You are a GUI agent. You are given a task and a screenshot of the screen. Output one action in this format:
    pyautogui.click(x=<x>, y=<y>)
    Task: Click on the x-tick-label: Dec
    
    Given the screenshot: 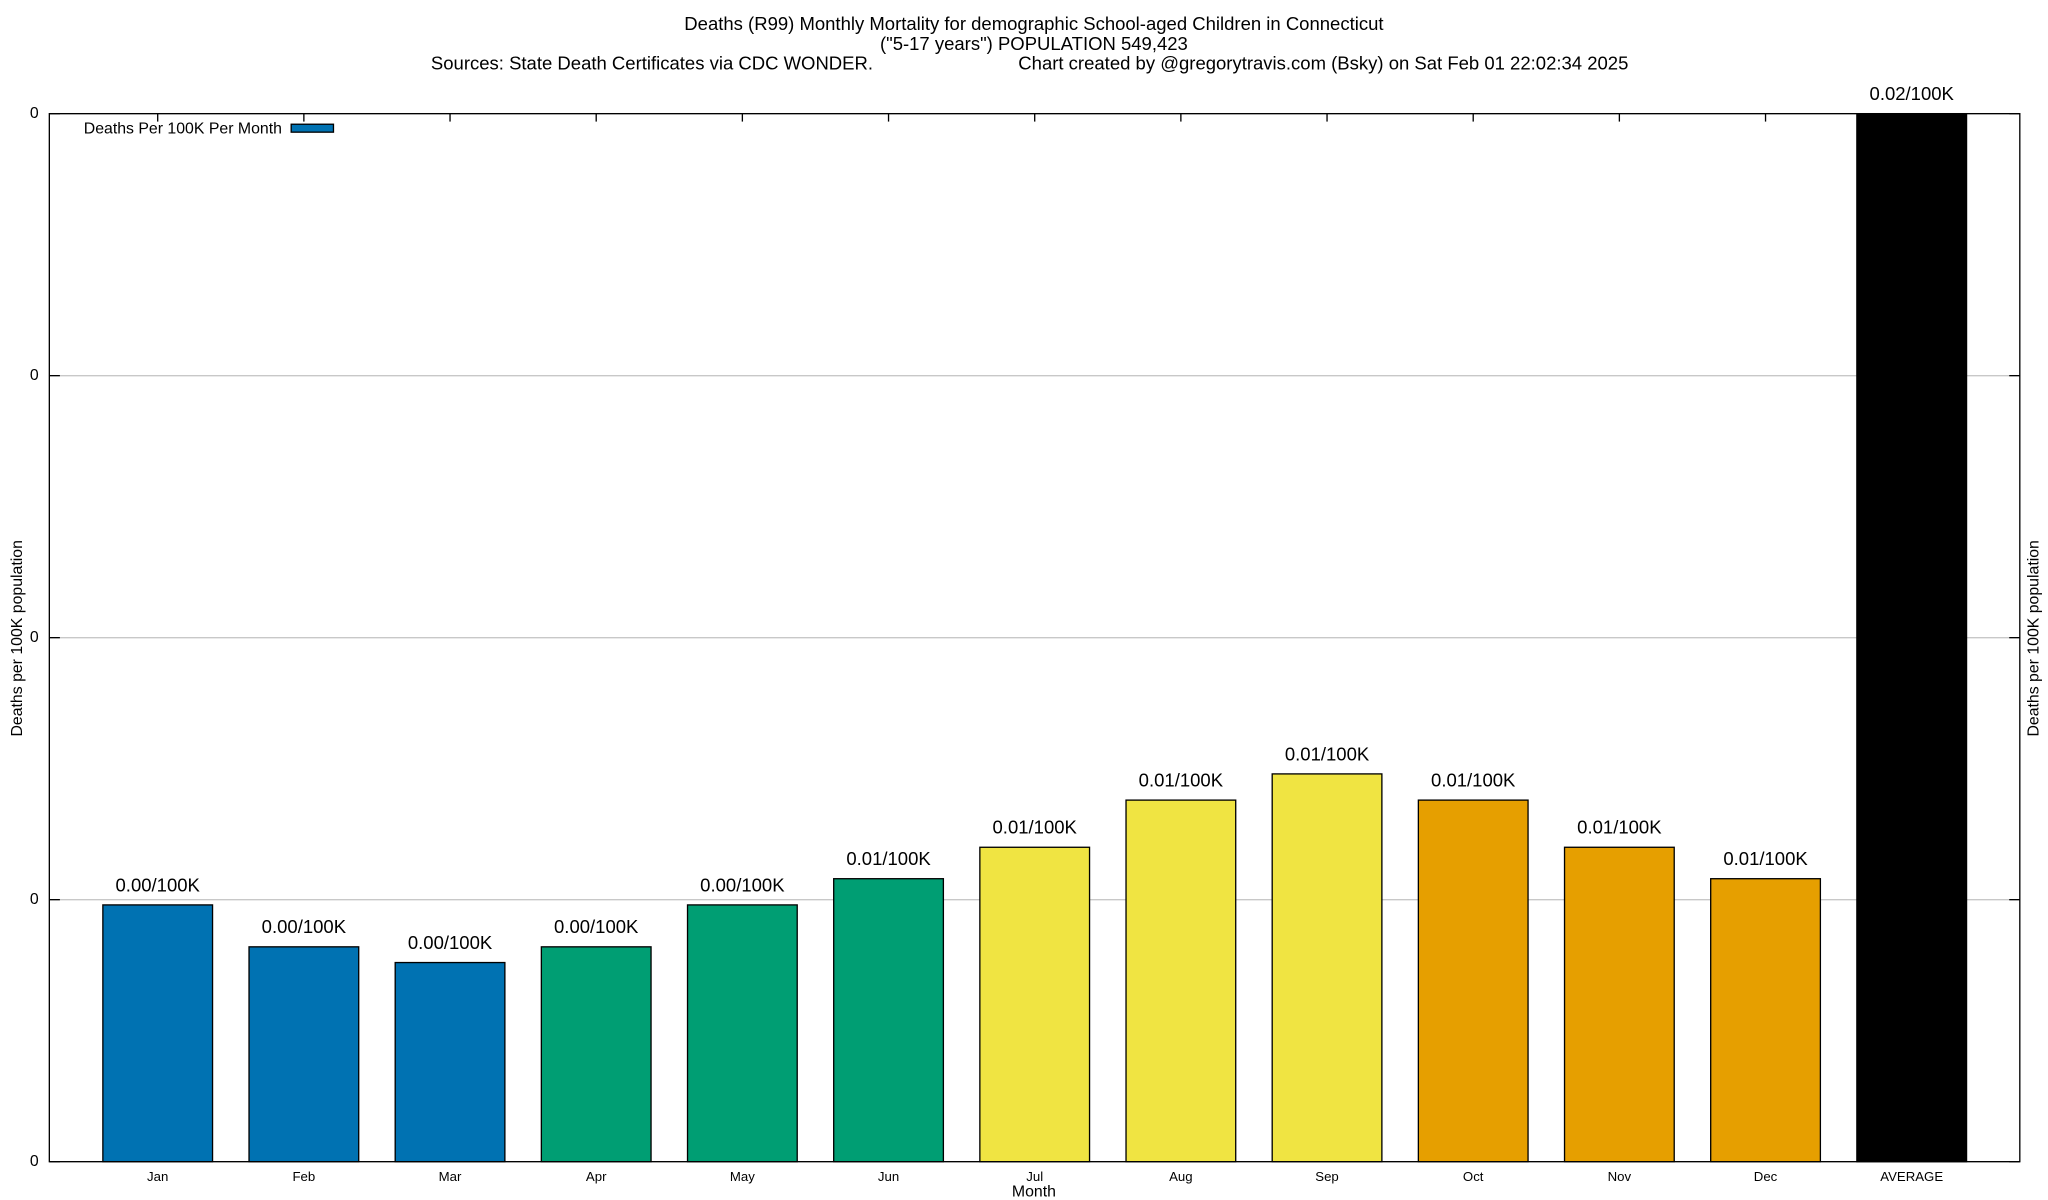 What is the action you would take?
    pyautogui.click(x=1766, y=1176)
    